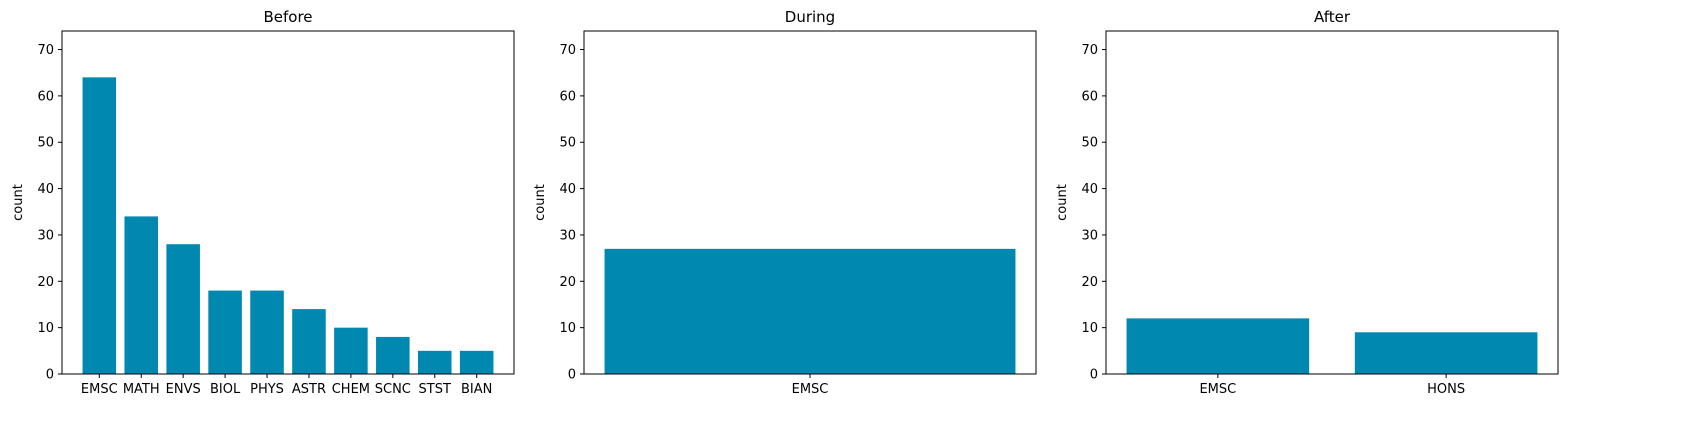 This screenshot has height=435, width=1686. Describe the element at coordinates (810, 17) in the screenshot. I see `chart-title: During` at that location.